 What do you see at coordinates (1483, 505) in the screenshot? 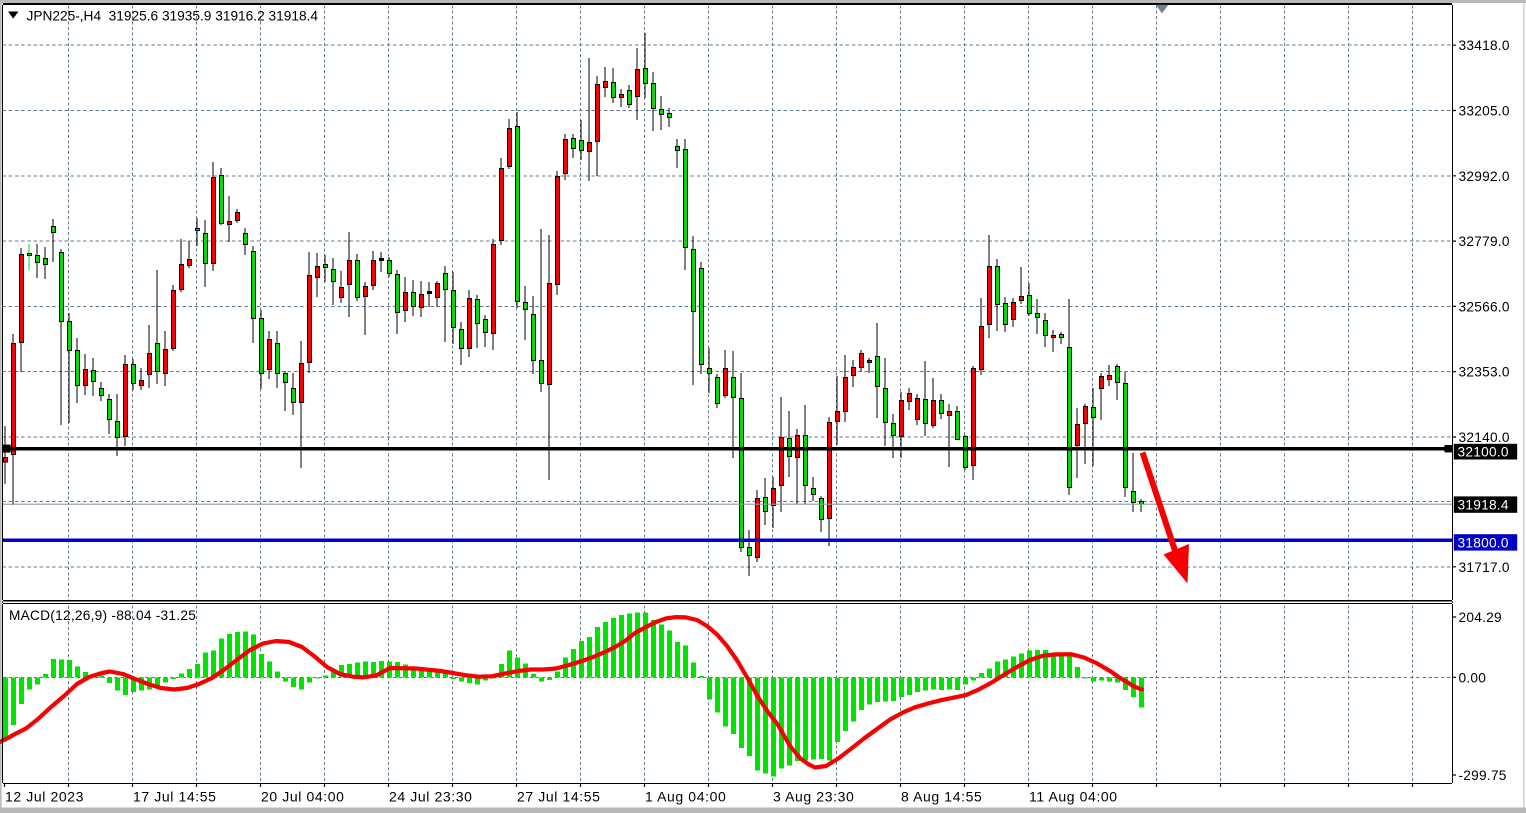
I see `svg-text: 31918.4` at bounding box center [1483, 505].